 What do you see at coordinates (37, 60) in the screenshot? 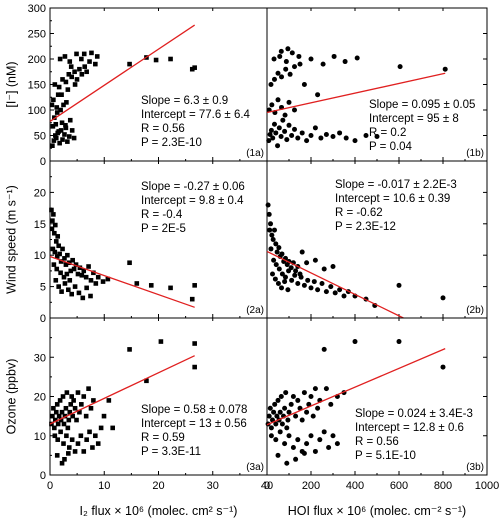
I see `y-tick-label: 200` at bounding box center [37, 60].